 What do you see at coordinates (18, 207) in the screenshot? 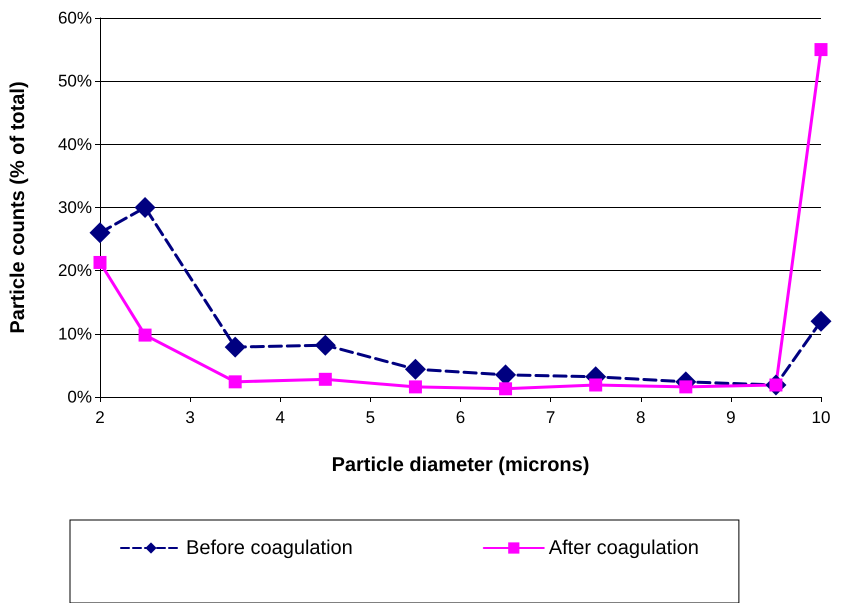
I see `y-axis-title: Particle counts (% of total)` at bounding box center [18, 207].